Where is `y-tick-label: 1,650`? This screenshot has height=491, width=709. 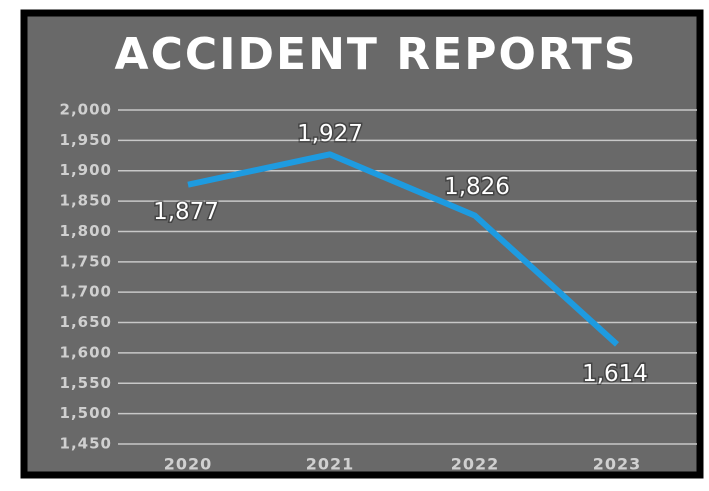
y-tick-label: 1,650 is located at coordinates (86, 322).